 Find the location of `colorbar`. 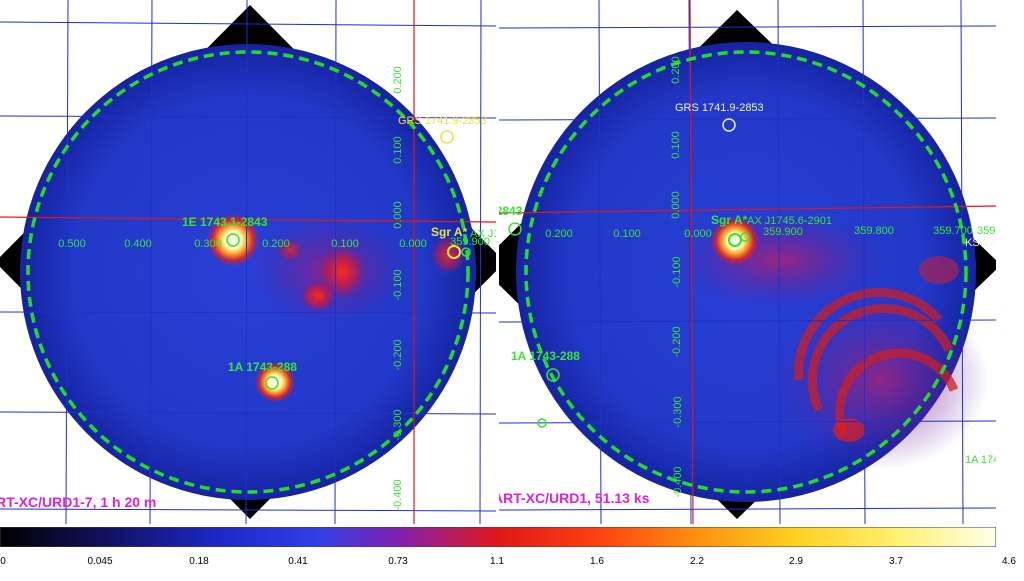

colorbar is located at coordinates (498, 537).